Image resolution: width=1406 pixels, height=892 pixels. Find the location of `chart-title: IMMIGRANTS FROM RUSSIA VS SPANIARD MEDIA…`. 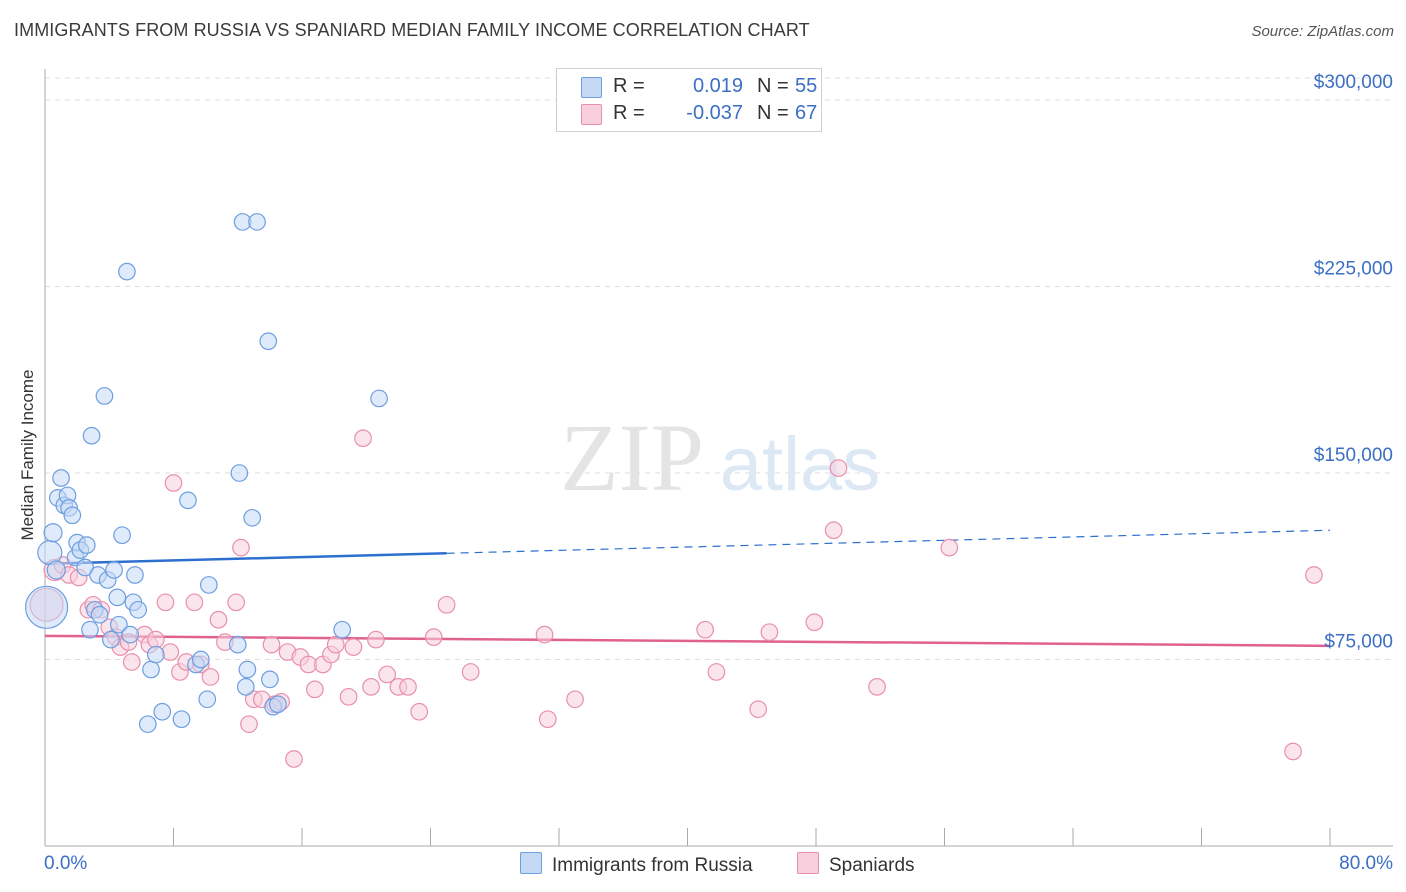

chart-title: IMMIGRANTS FROM RUSSIA VS SPANIARD MEDIA… is located at coordinates (412, 30).